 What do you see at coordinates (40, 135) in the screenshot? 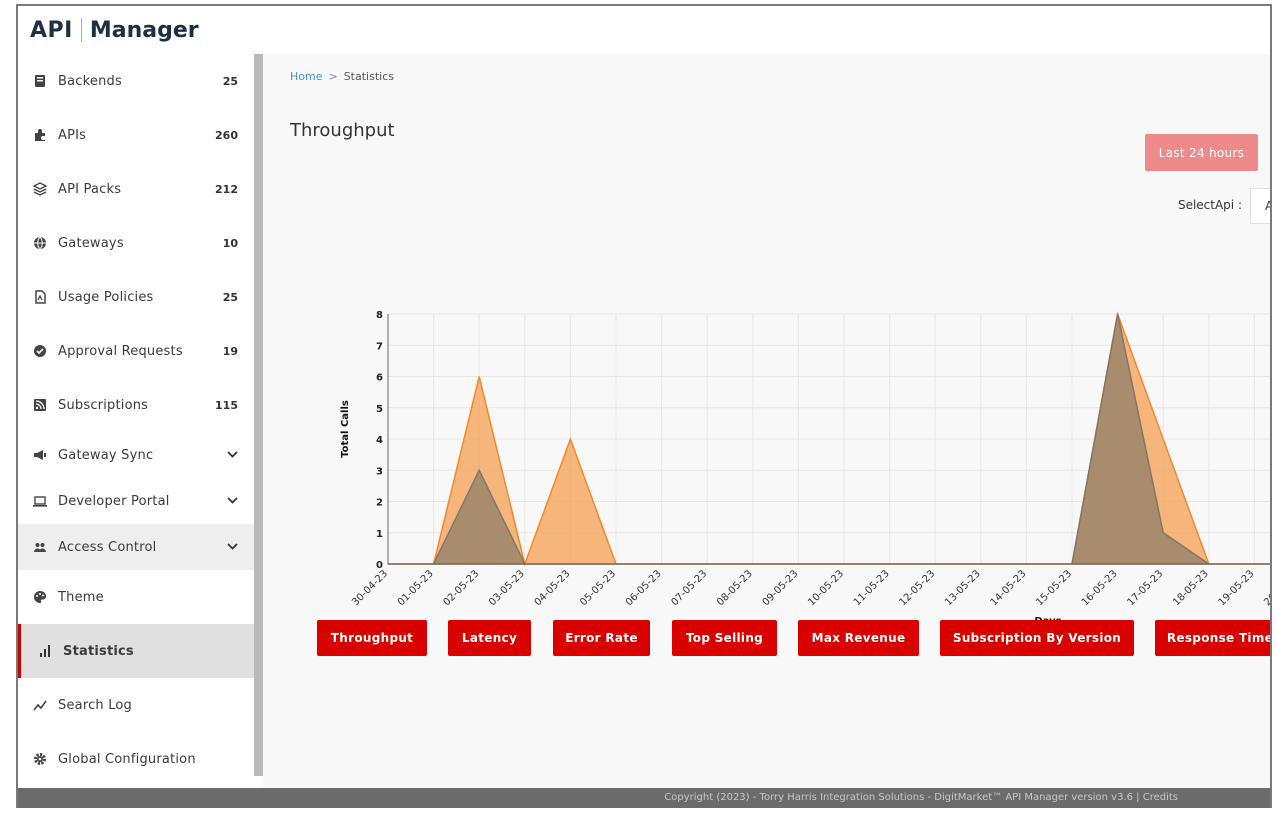
I see `puzzle-icon` at bounding box center [40, 135].